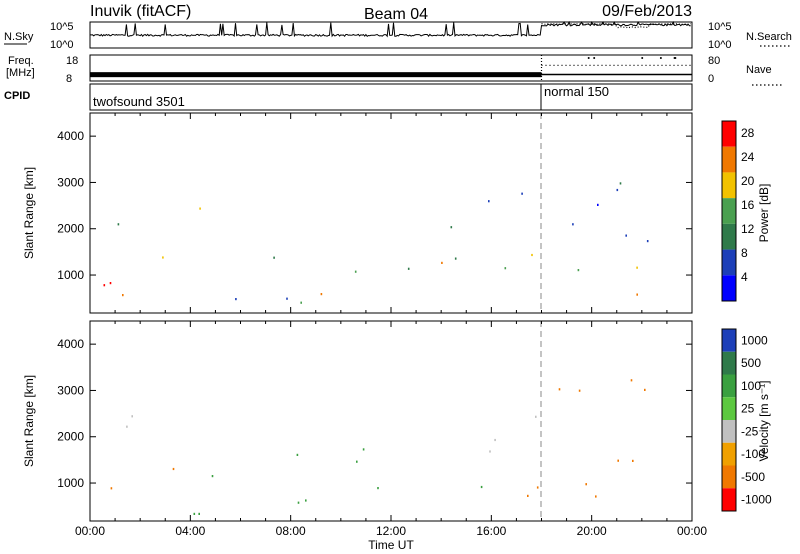 Image resolution: width=800 pixels, height=554 pixels. Describe the element at coordinates (20, 73) in the screenshot. I see `freq-unit-label: [MHz]` at that location.